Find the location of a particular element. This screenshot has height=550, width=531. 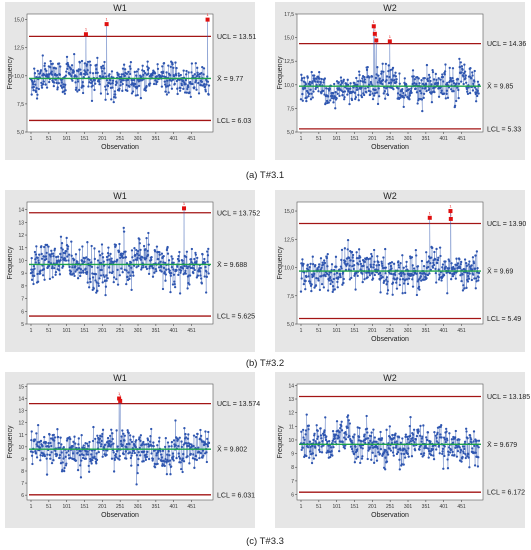

y-tick-label: 8 is located at coordinates (292, 468).